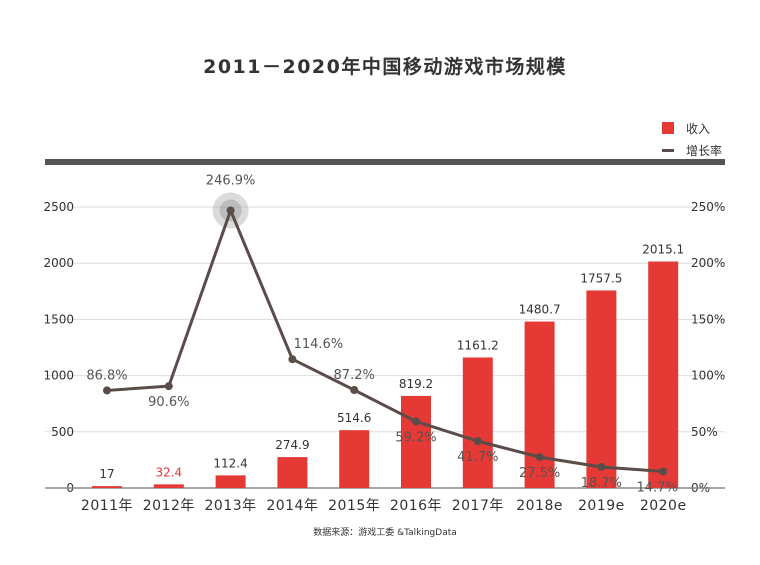  What do you see at coordinates (385, 533) in the screenshot?
I see `data-source: 数据来源：游戏工委 &TalkingData` at bounding box center [385, 533].